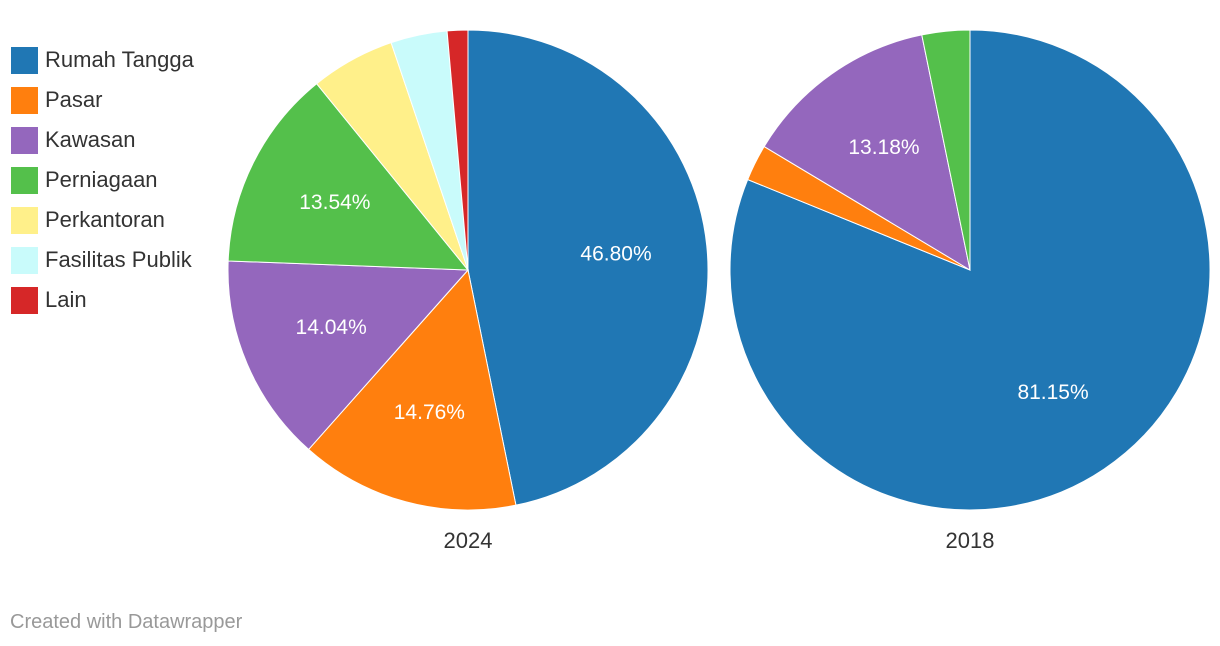 The width and height of the screenshot is (1220, 646). What do you see at coordinates (468, 540) in the screenshot?
I see `pie-year-label: 2024` at bounding box center [468, 540].